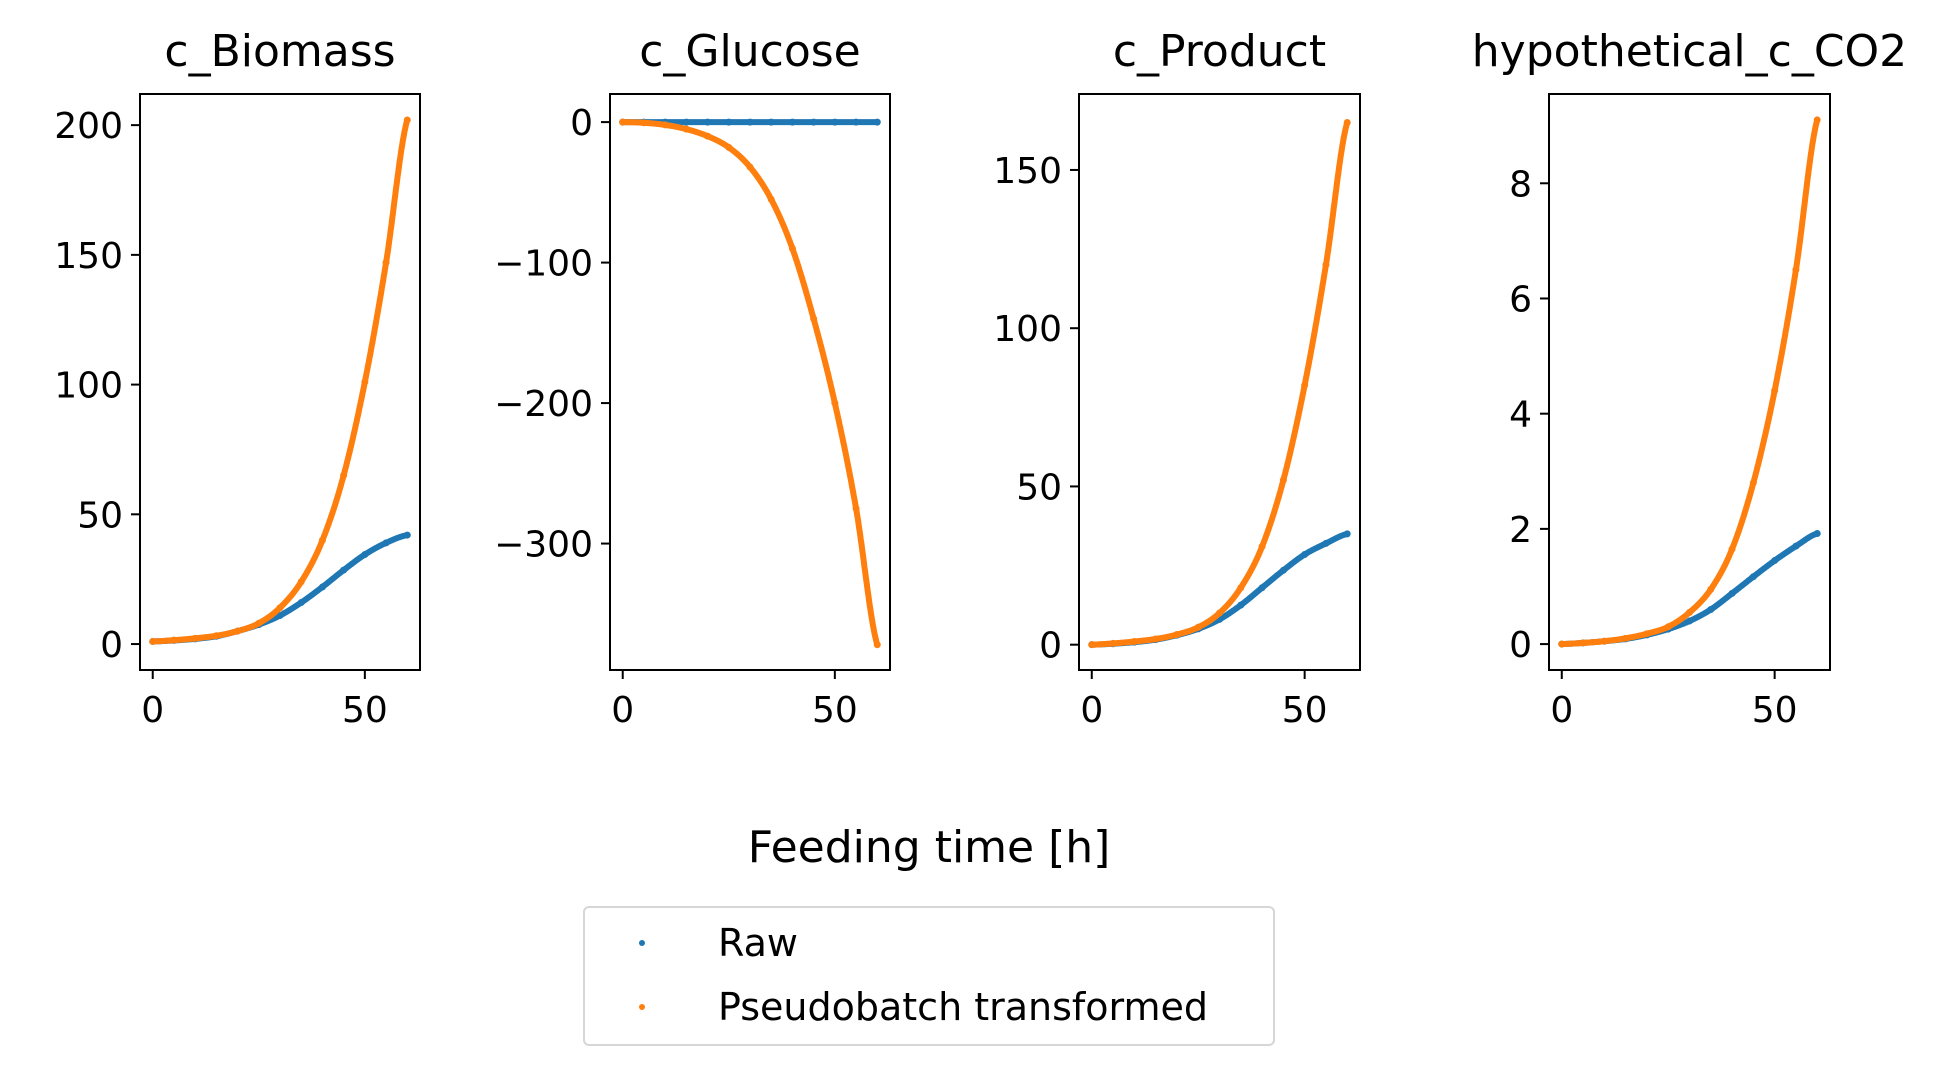 The image size is (1958, 1070). What do you see at coordinates (581, 123) in the screenshot?
I see `y-tick-label-c-glucose: 0` at bounding box center [581, 123].